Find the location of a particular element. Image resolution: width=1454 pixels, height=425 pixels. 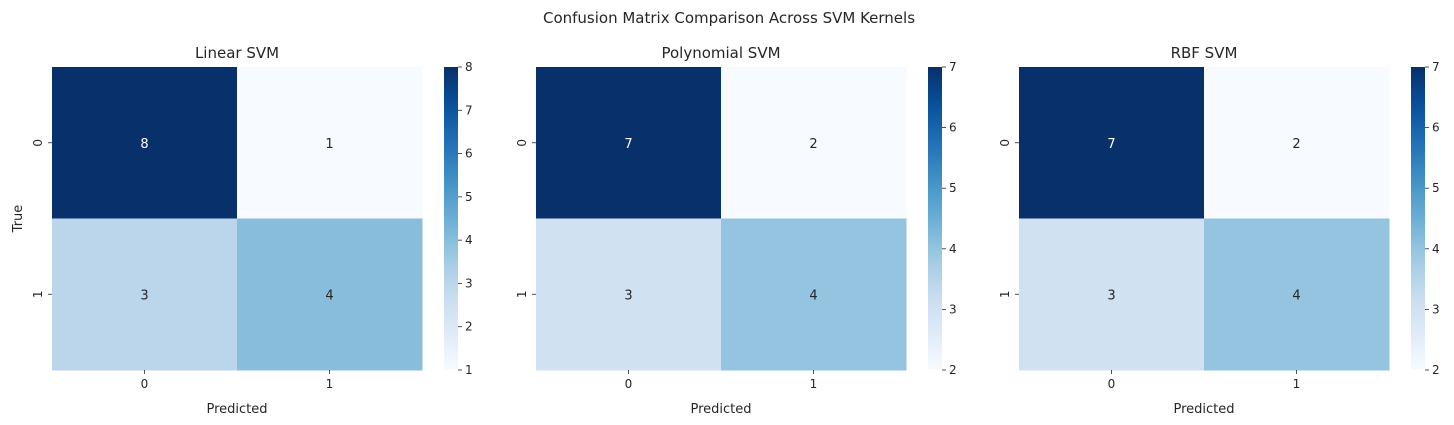

panel-title: Linear SVM is located at coordinates (237, 53).